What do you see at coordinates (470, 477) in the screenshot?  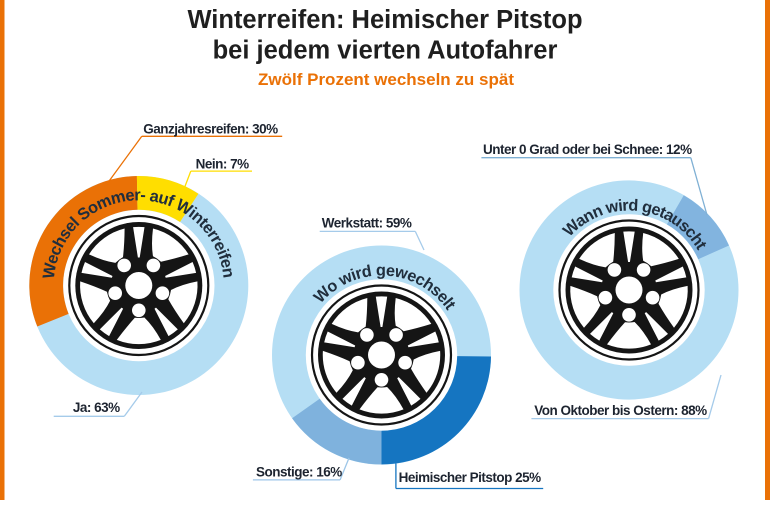 I see `svg-text: Heimischer Pitstop 25%` at bounding box center [470, 477].